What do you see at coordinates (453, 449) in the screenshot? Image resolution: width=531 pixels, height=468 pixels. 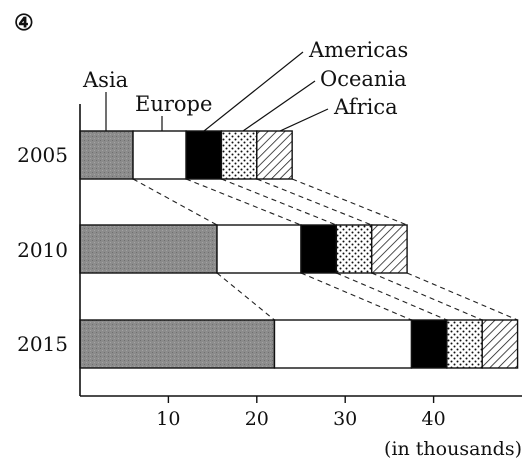 I see `unit-label: (in thousands)` at bounding box center [453, 449].